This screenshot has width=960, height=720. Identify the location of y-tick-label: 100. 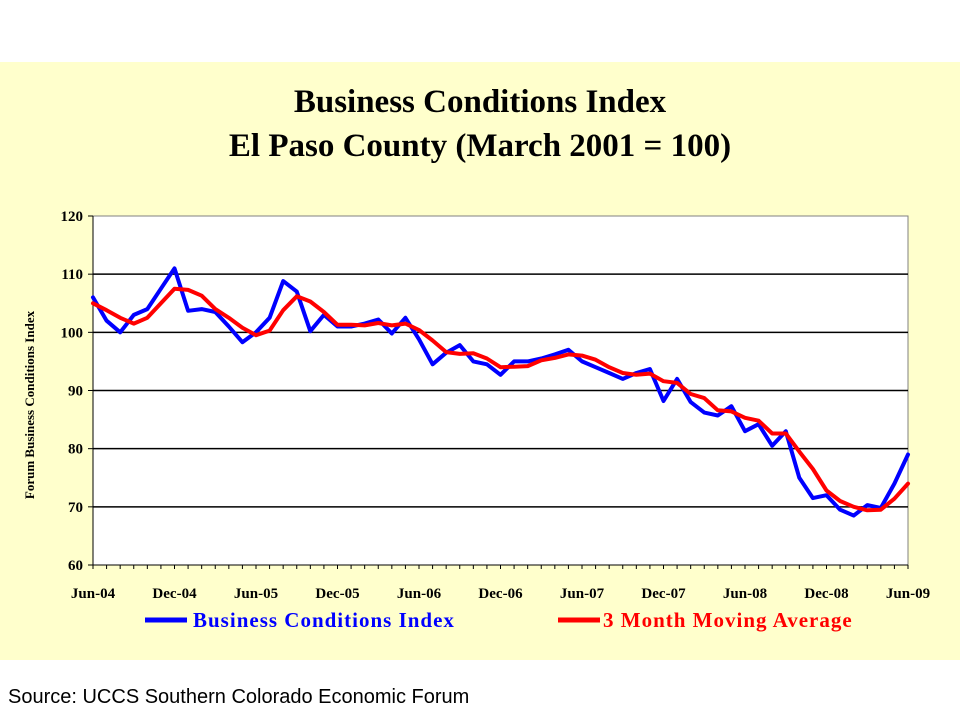
(72, 333).